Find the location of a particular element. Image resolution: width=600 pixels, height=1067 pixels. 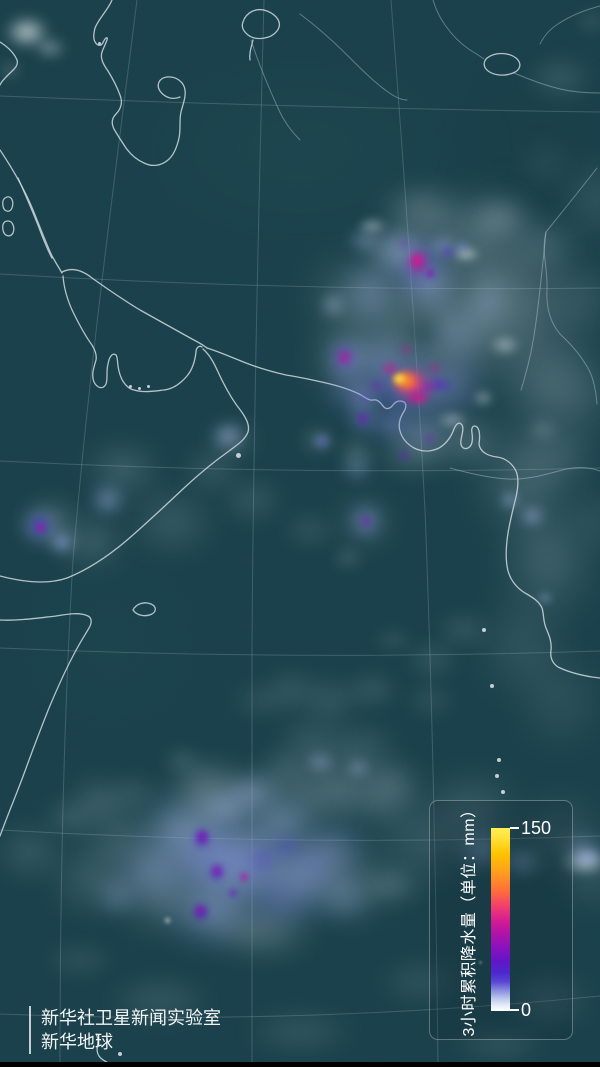

legend-title: 3小时累积降水量（单位：mm） is located at coordinates (469, 919).